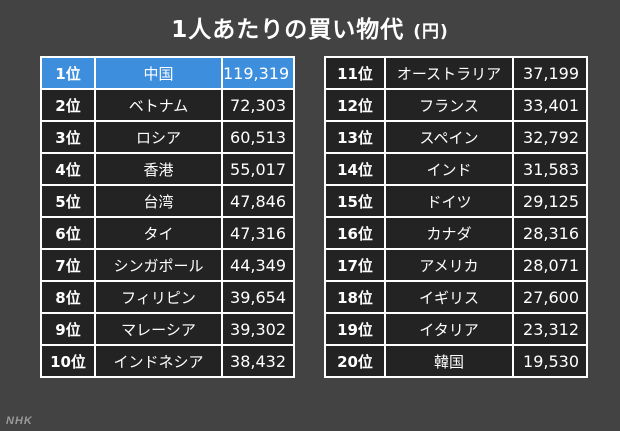 The height and width of the screenshot is (431, 620). I want to click on table-row: 13位 スペイン 32,792, so click(456, 137).